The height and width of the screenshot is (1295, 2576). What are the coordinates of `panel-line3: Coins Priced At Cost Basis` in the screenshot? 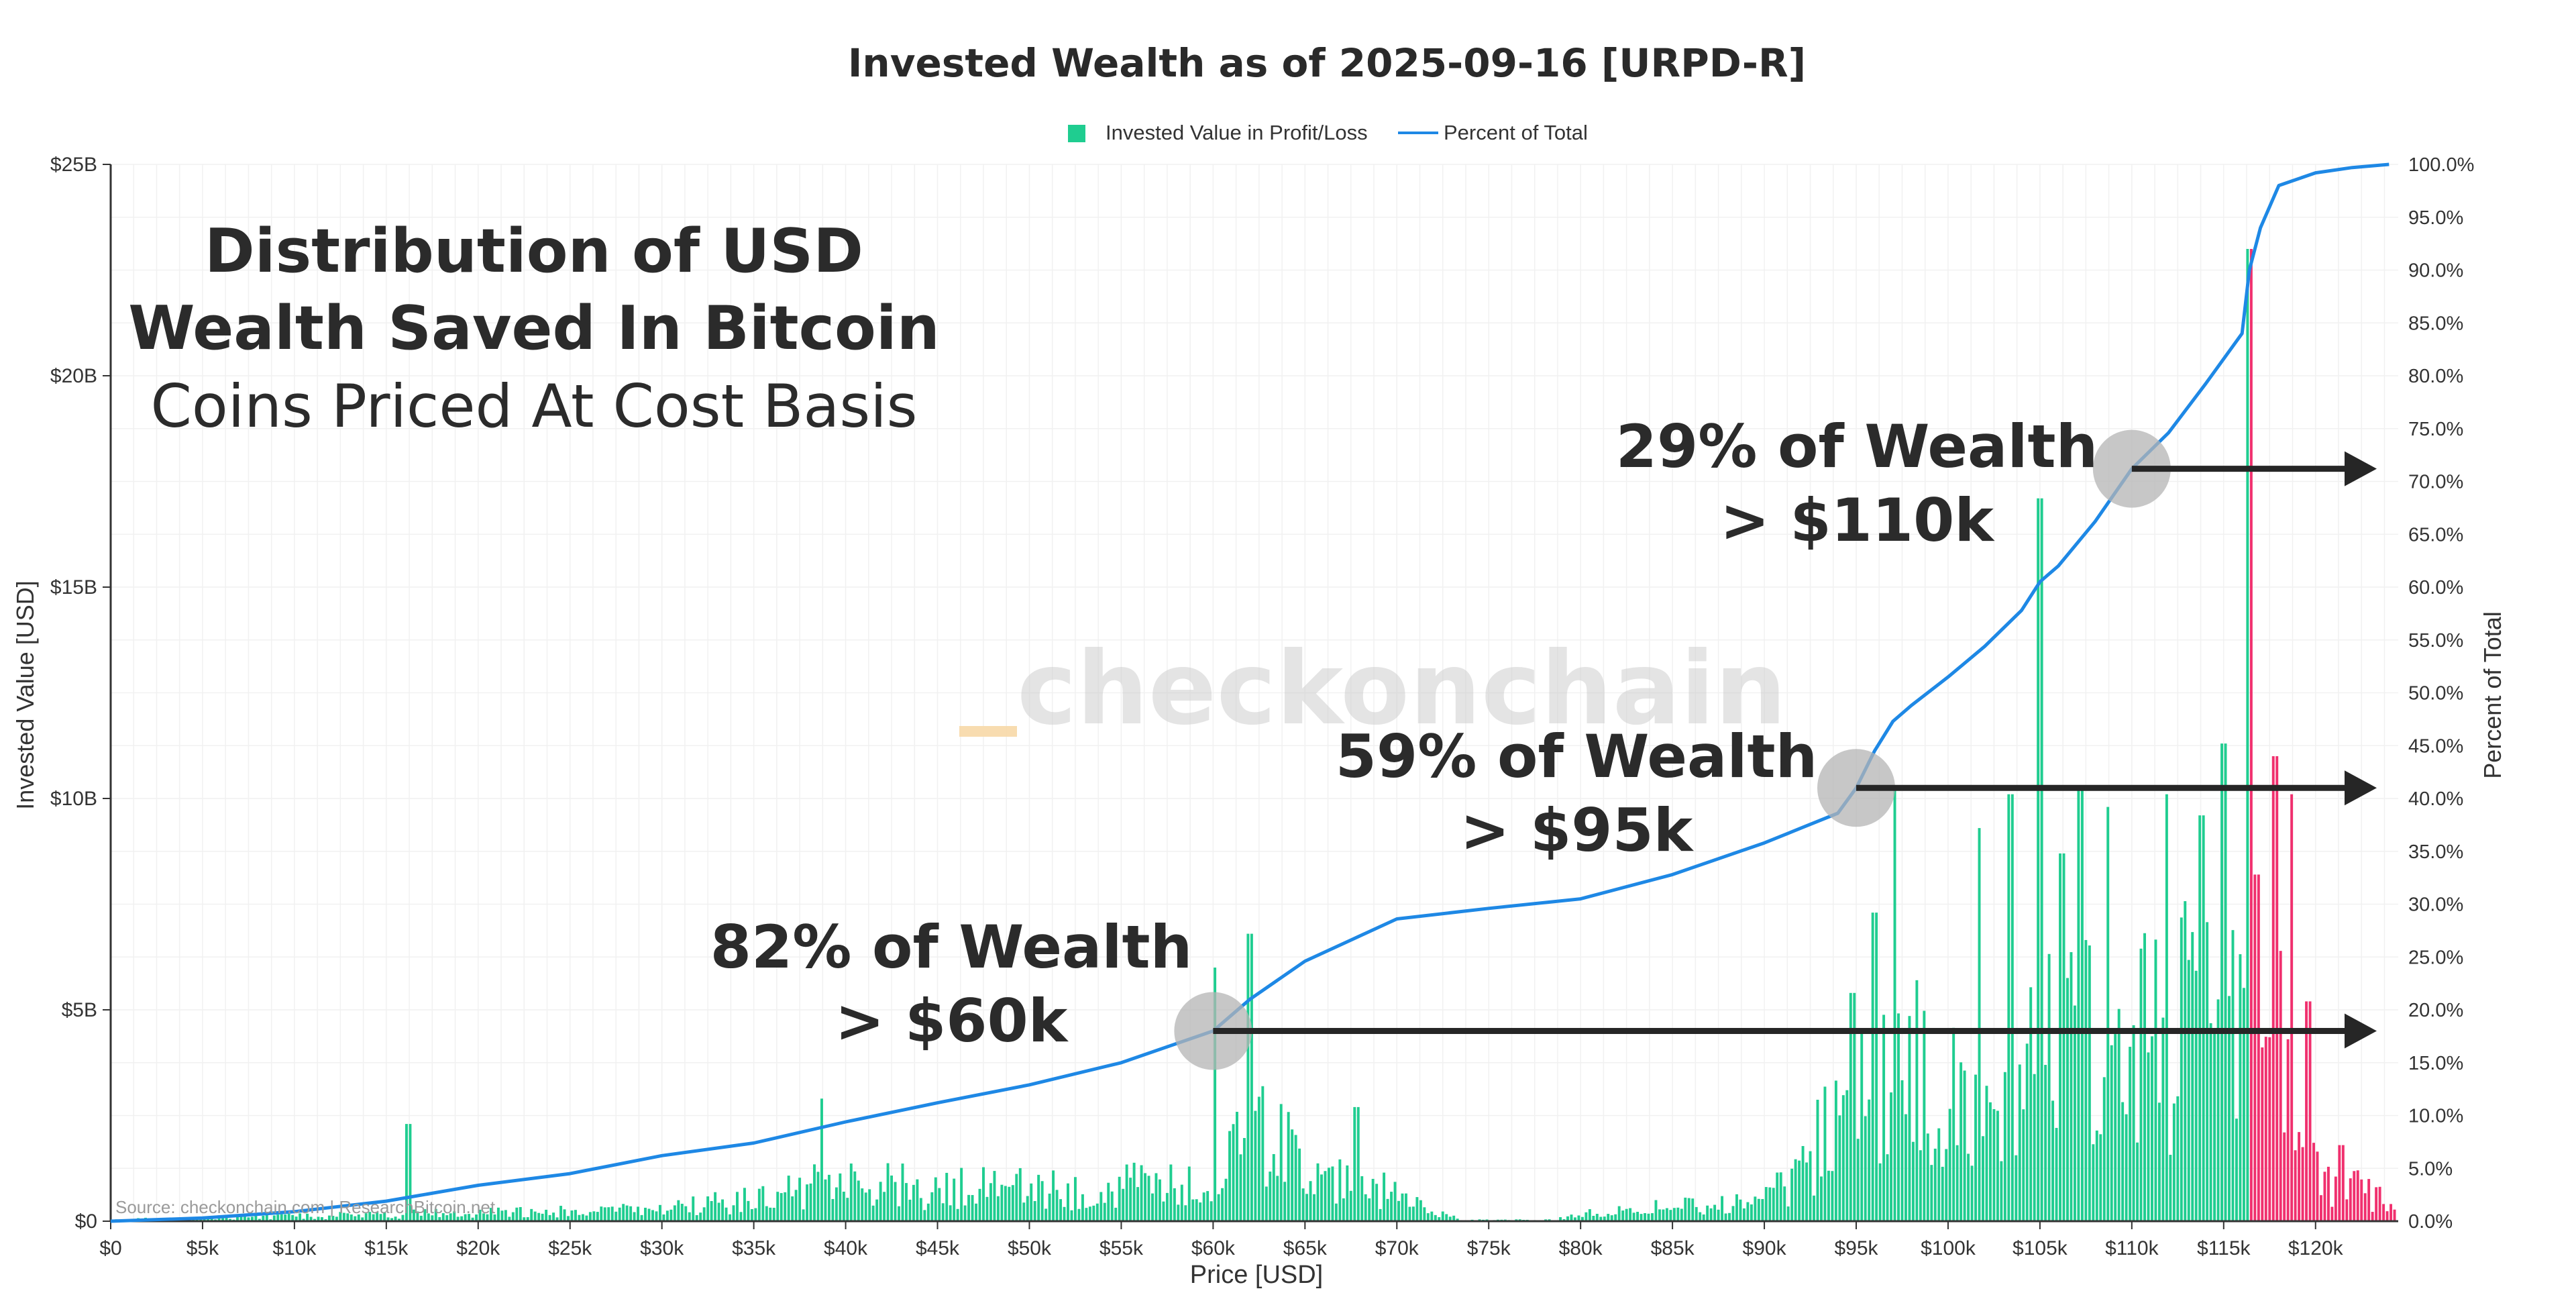 It's located at (533, 406).